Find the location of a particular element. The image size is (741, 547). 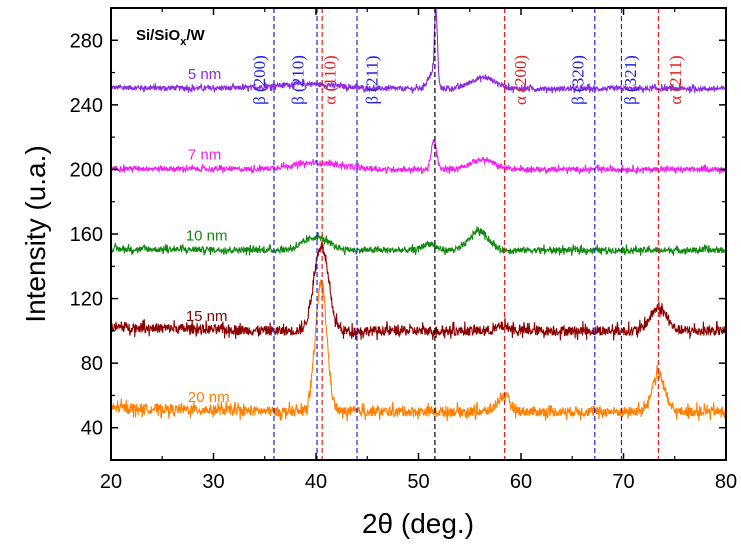

y-axis-title: Intensity (u.a.) is located at coordinates (35, 233).